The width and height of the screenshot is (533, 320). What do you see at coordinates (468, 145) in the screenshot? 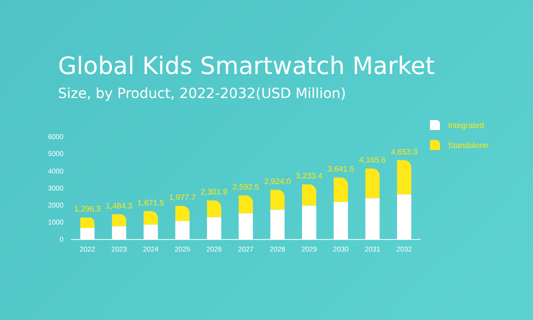
I see `legend-label: Standalone` at bounding box center [468, 145].